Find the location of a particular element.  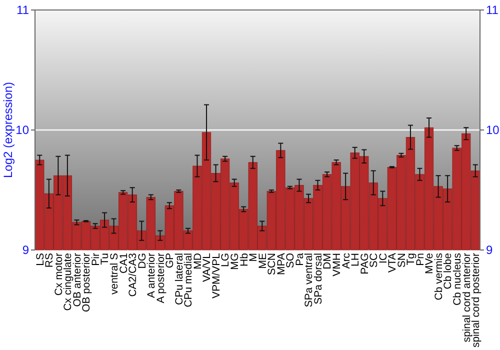

x-tick-label: LG is located at coordinates (226, 260).